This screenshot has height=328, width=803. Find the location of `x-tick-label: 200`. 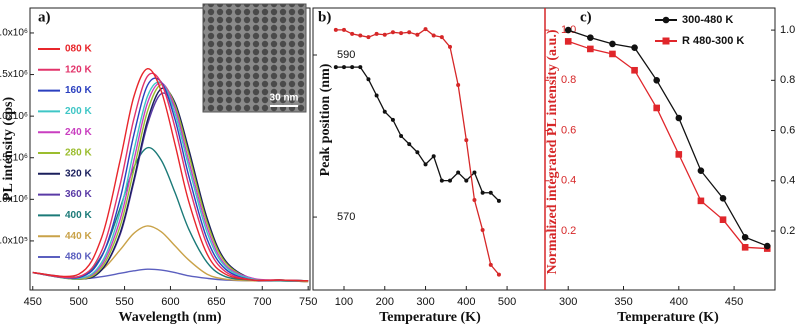

x-tick-label: 200 is located at coordinates (385, 302).